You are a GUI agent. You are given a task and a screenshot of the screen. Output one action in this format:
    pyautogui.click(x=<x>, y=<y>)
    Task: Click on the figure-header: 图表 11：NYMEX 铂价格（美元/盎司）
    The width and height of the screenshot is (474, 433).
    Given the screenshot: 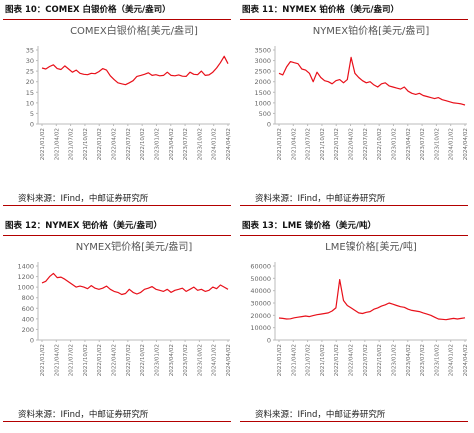 What is the action you would take?
    pyautogui.click(x=354, y=11)
    